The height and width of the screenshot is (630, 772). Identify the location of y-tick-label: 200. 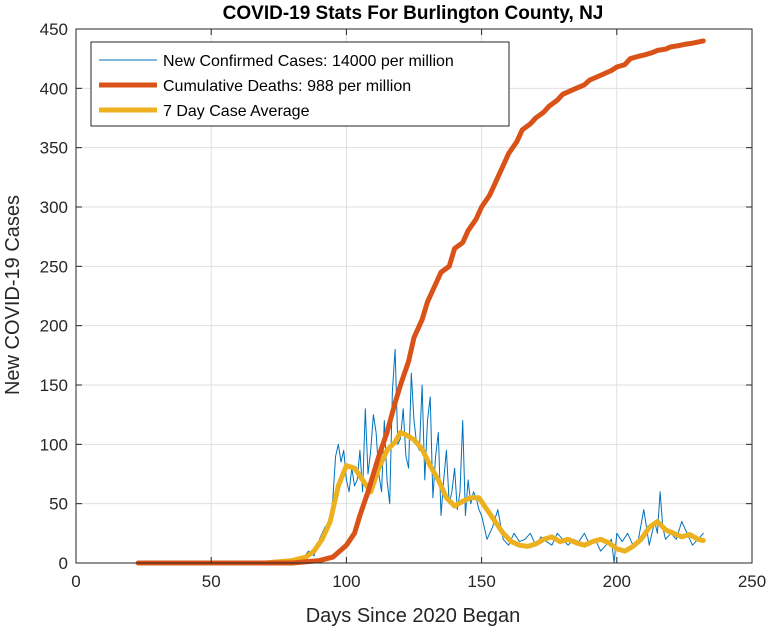
(54, 326).